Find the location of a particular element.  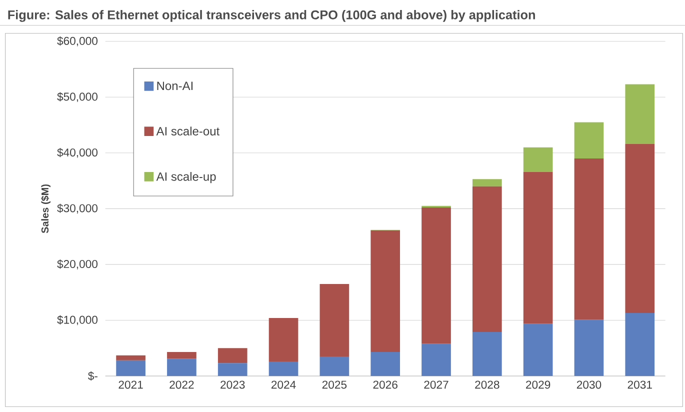

x-tick-label: 2026 is located at coordinates (385, 384).